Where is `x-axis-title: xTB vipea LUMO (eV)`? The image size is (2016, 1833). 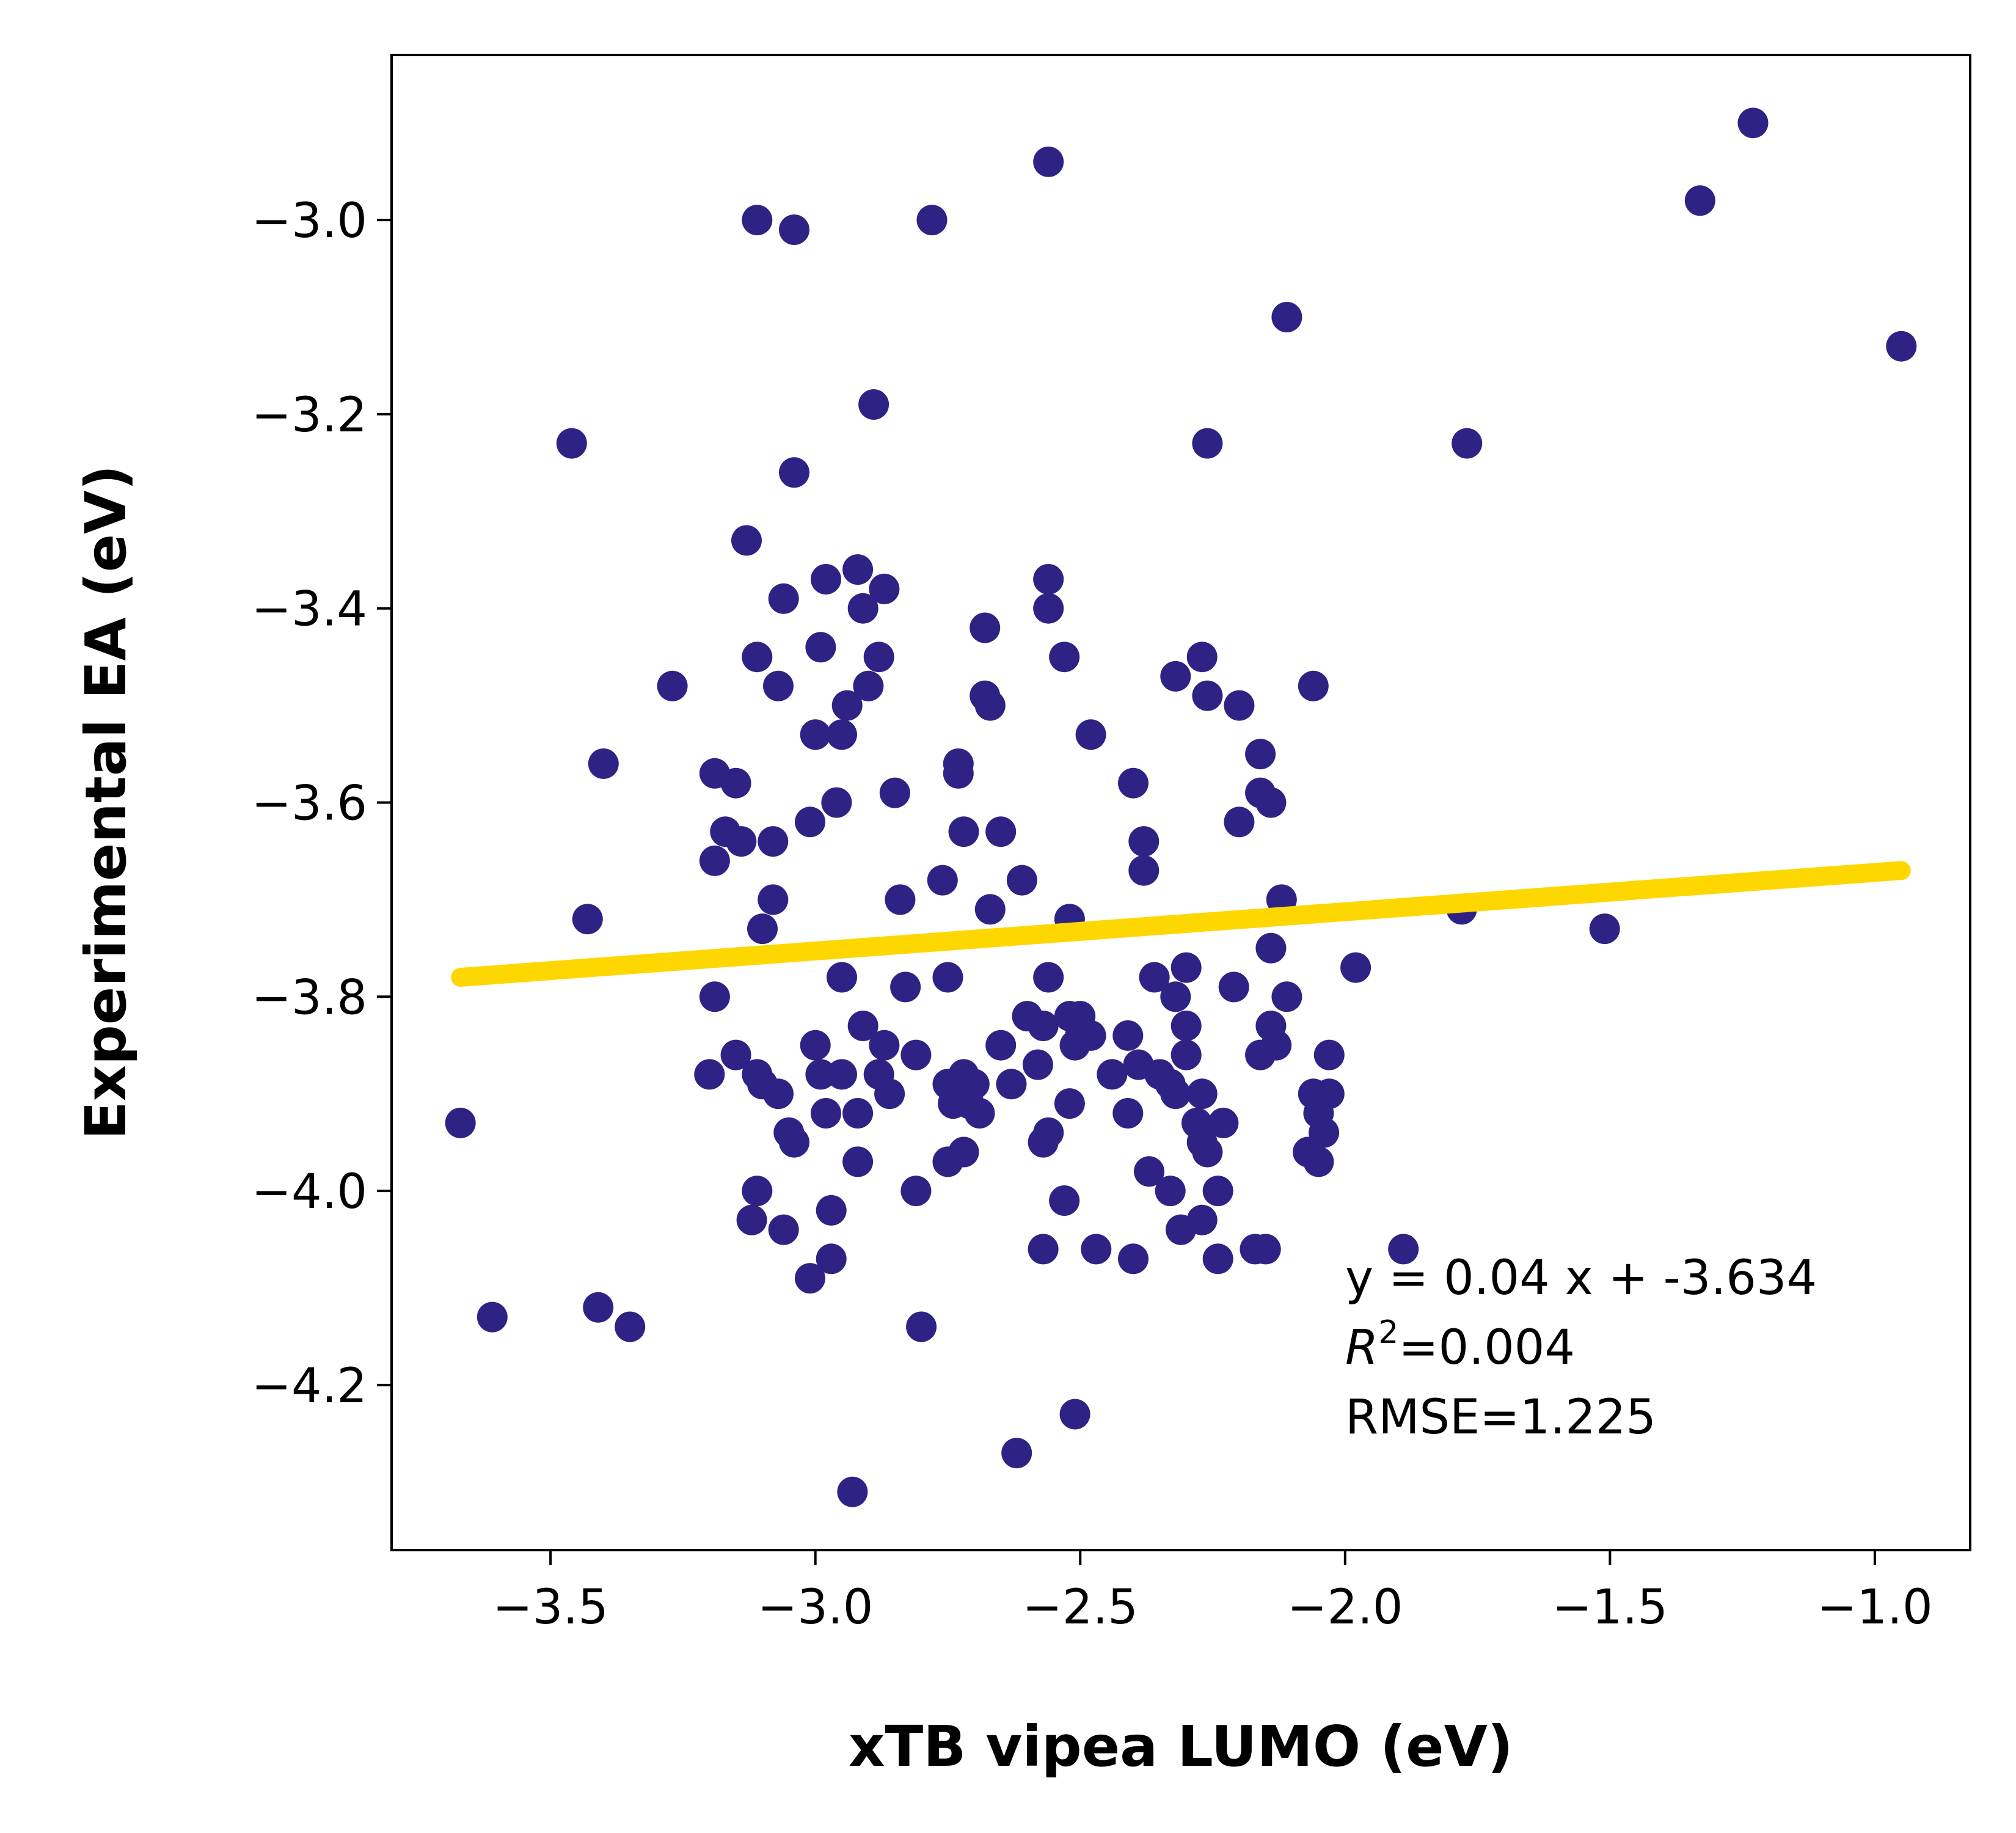
x-axis-title: xTB vipea LUMO (eV) is located at coordinates (1181, 1746).